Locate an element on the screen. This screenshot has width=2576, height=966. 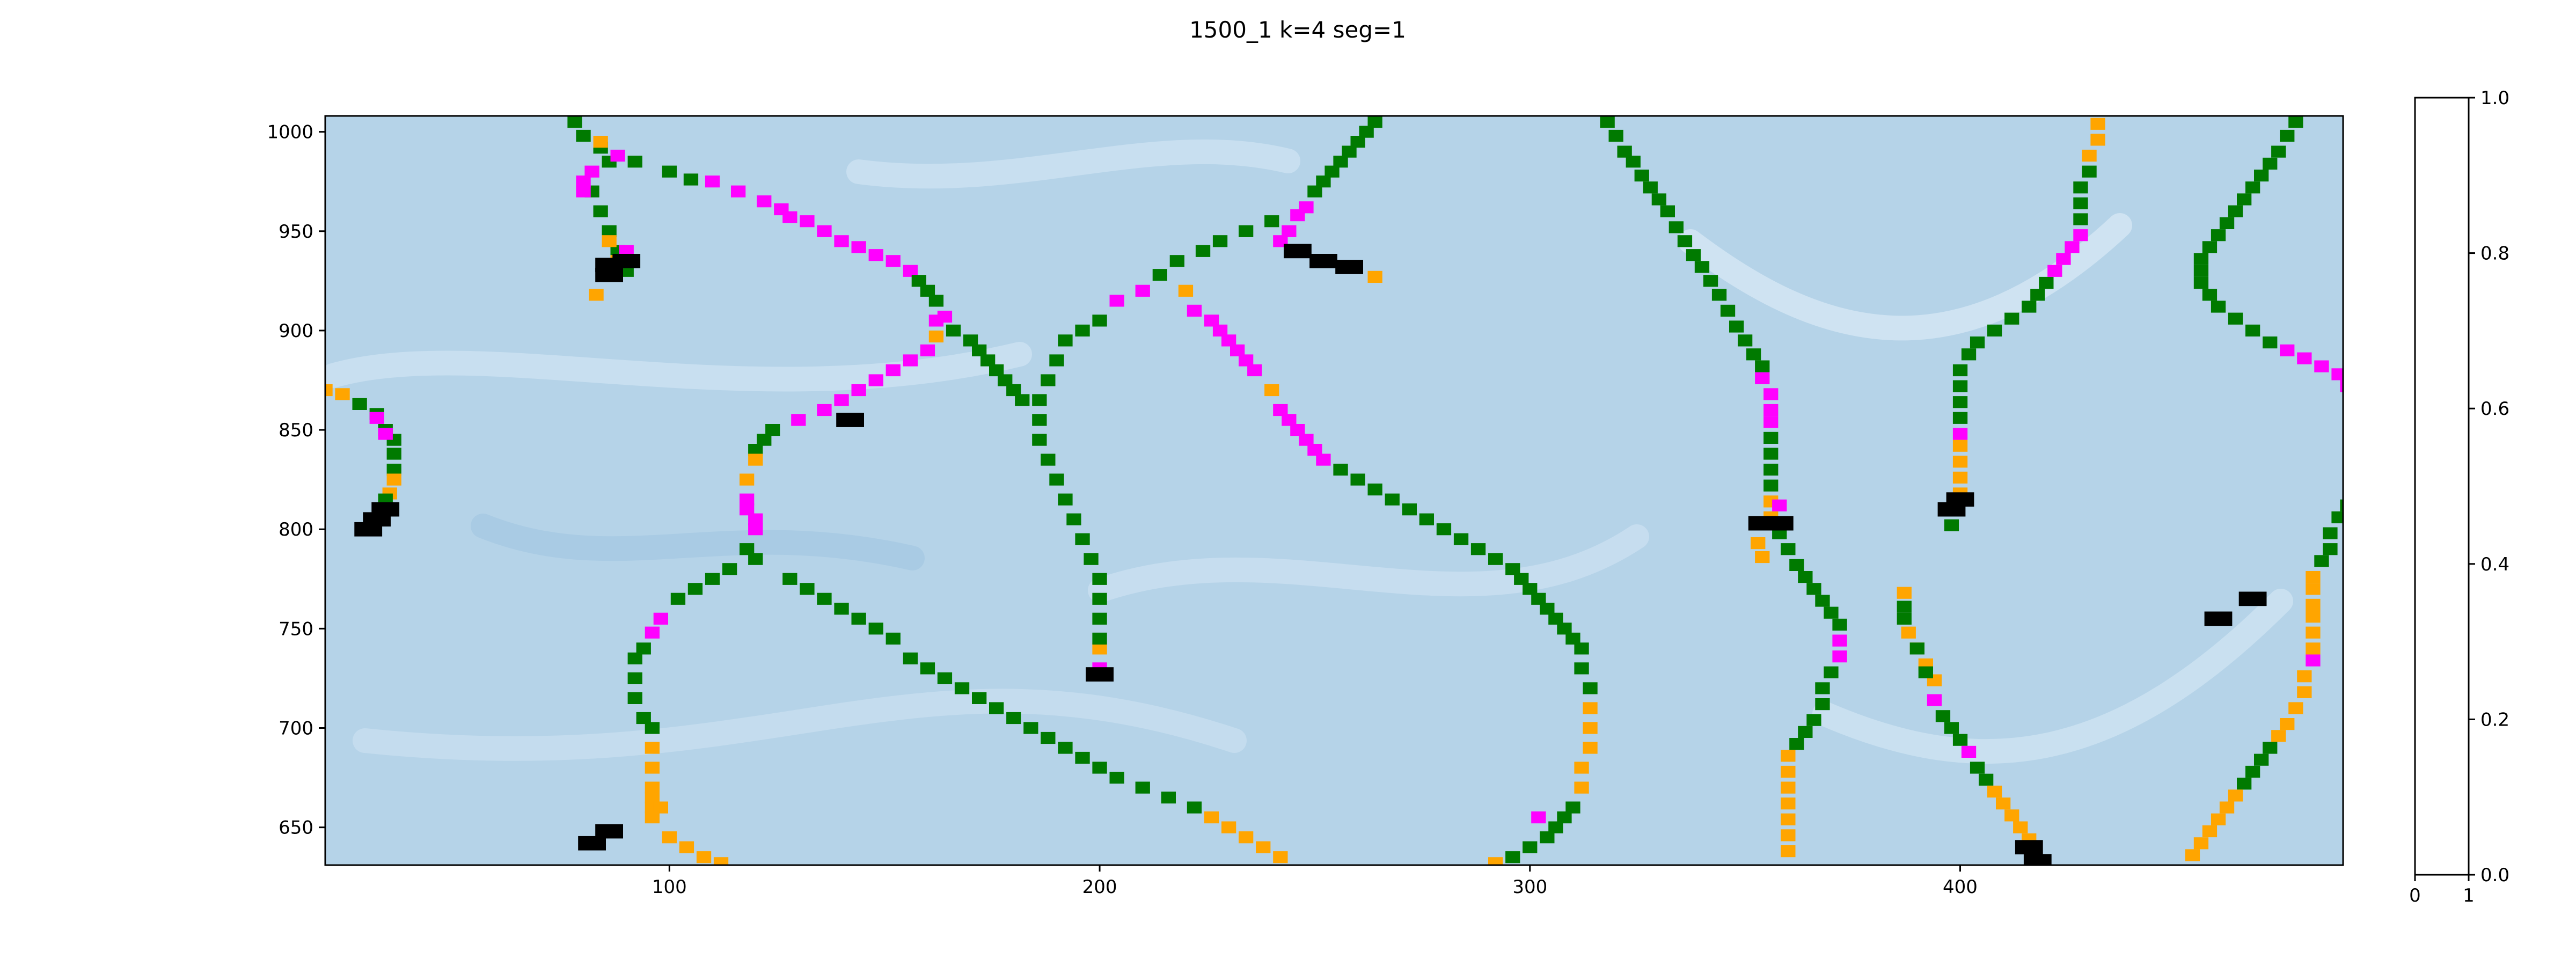
colorbar-x-tick-label: 1 is located at coordinates (2469, 895).